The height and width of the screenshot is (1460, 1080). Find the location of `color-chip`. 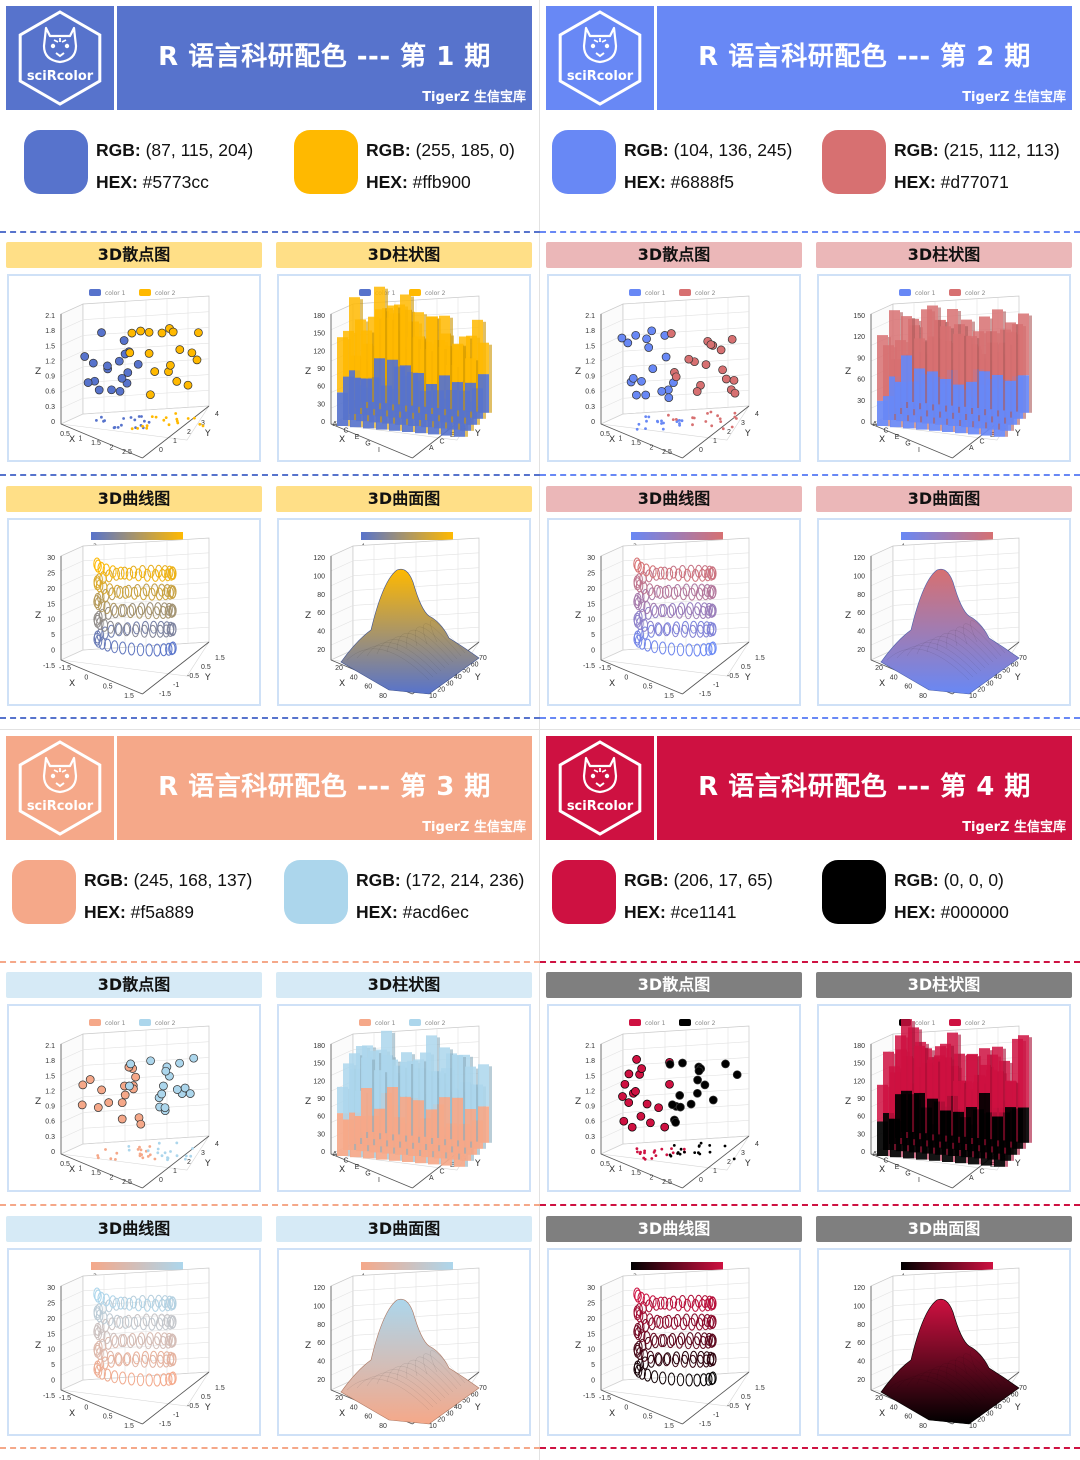

color-chip is located at coordinates (56, 162).